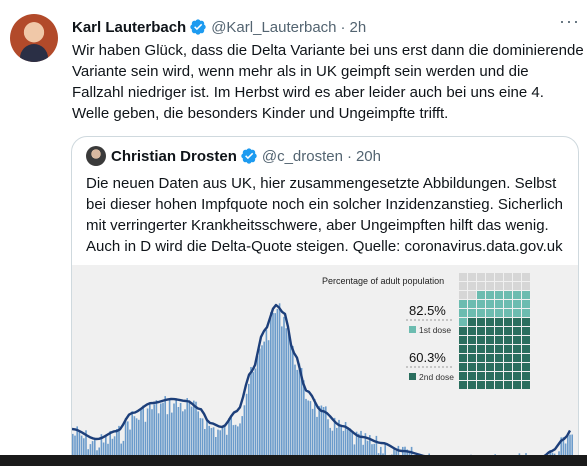 The height and width of the screenshot is (466, 587). I want to click on author-avatar, so click(34, 38).